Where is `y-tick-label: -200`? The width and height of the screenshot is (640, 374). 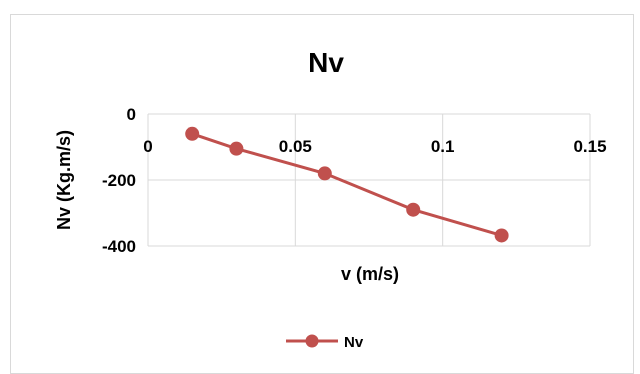
y-tick-label: -200 is located at coordinates (119, 180).